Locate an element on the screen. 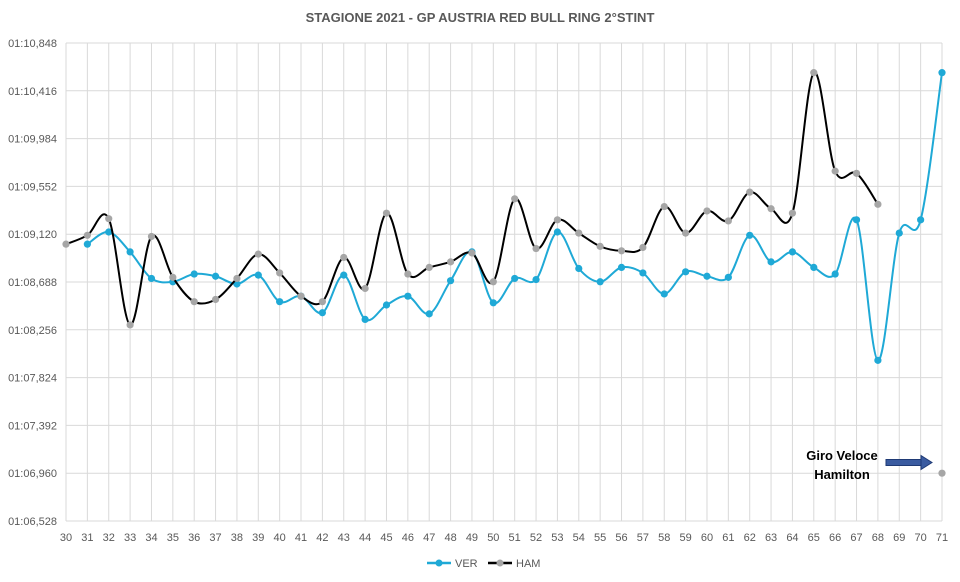 This screenshot has width=960, height=582. y-tick-label: 01:07,824 is located at coordinates (32, 379).